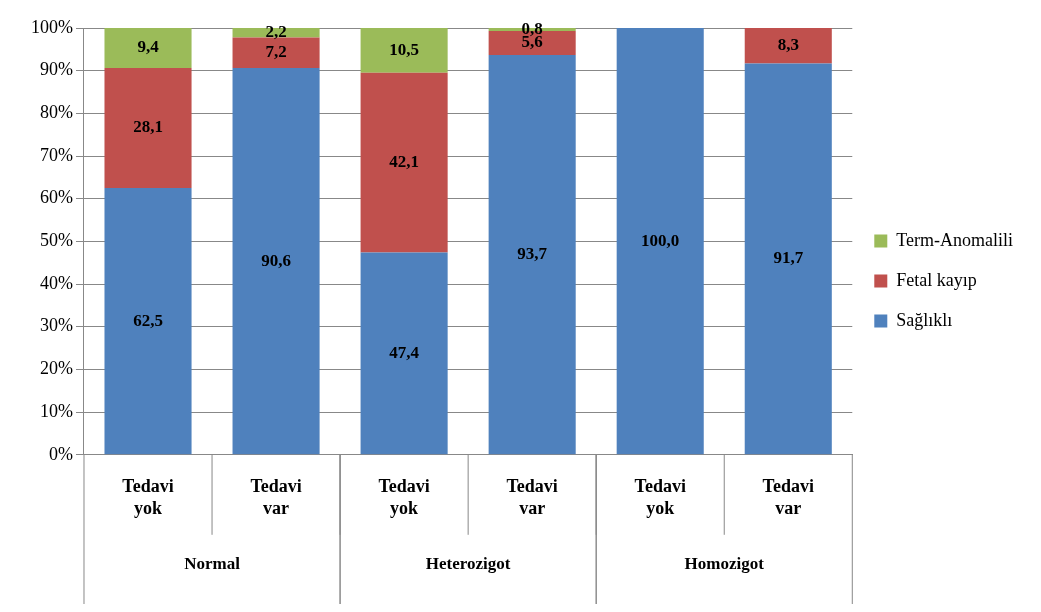  What do you see at coordinates (56, 368) in the screenshot?
I see `y-tick-label: 20%` at bounding box center [56, 368].